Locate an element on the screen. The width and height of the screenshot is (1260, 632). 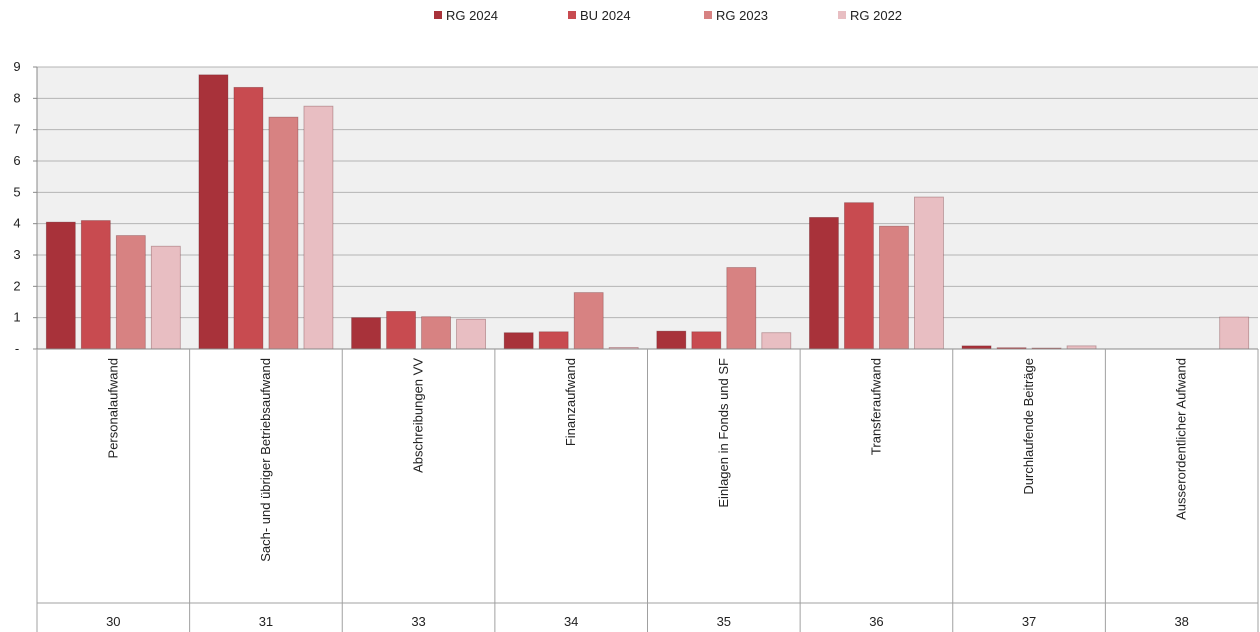
y-tick-label: 2 is located at coordinates (16, 285).